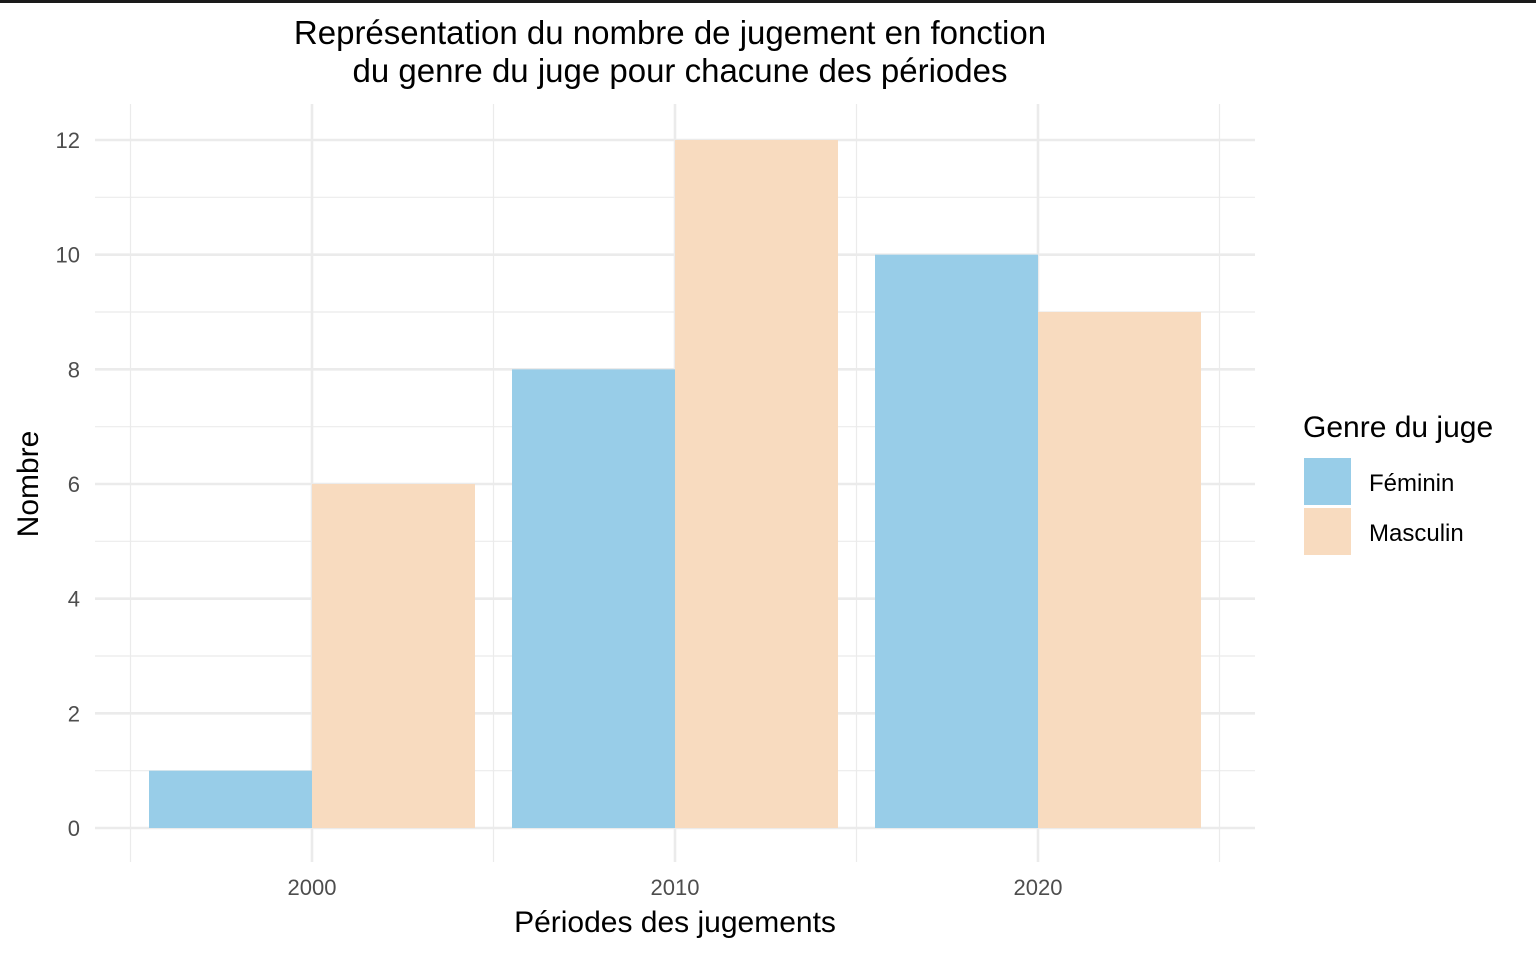 The height and width of the screenshot is (954, 1536). Describe the element at coordinates (312, 887) in the screenshot. I see `x-tick-label: 2000` at that location.